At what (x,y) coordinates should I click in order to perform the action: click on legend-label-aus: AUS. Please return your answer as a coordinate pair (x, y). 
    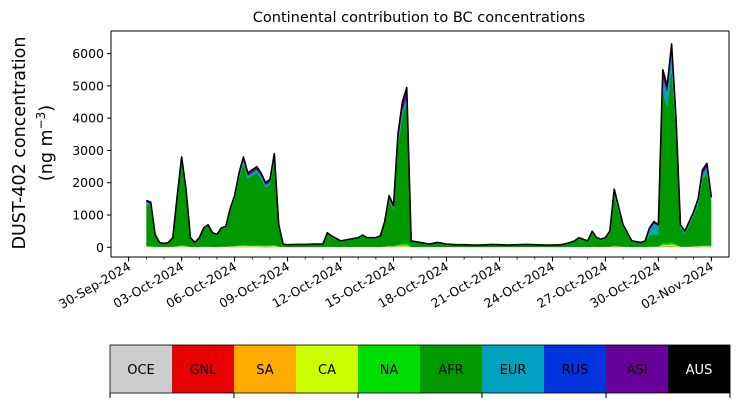
    Looking at the image, I should click on (699, 370).